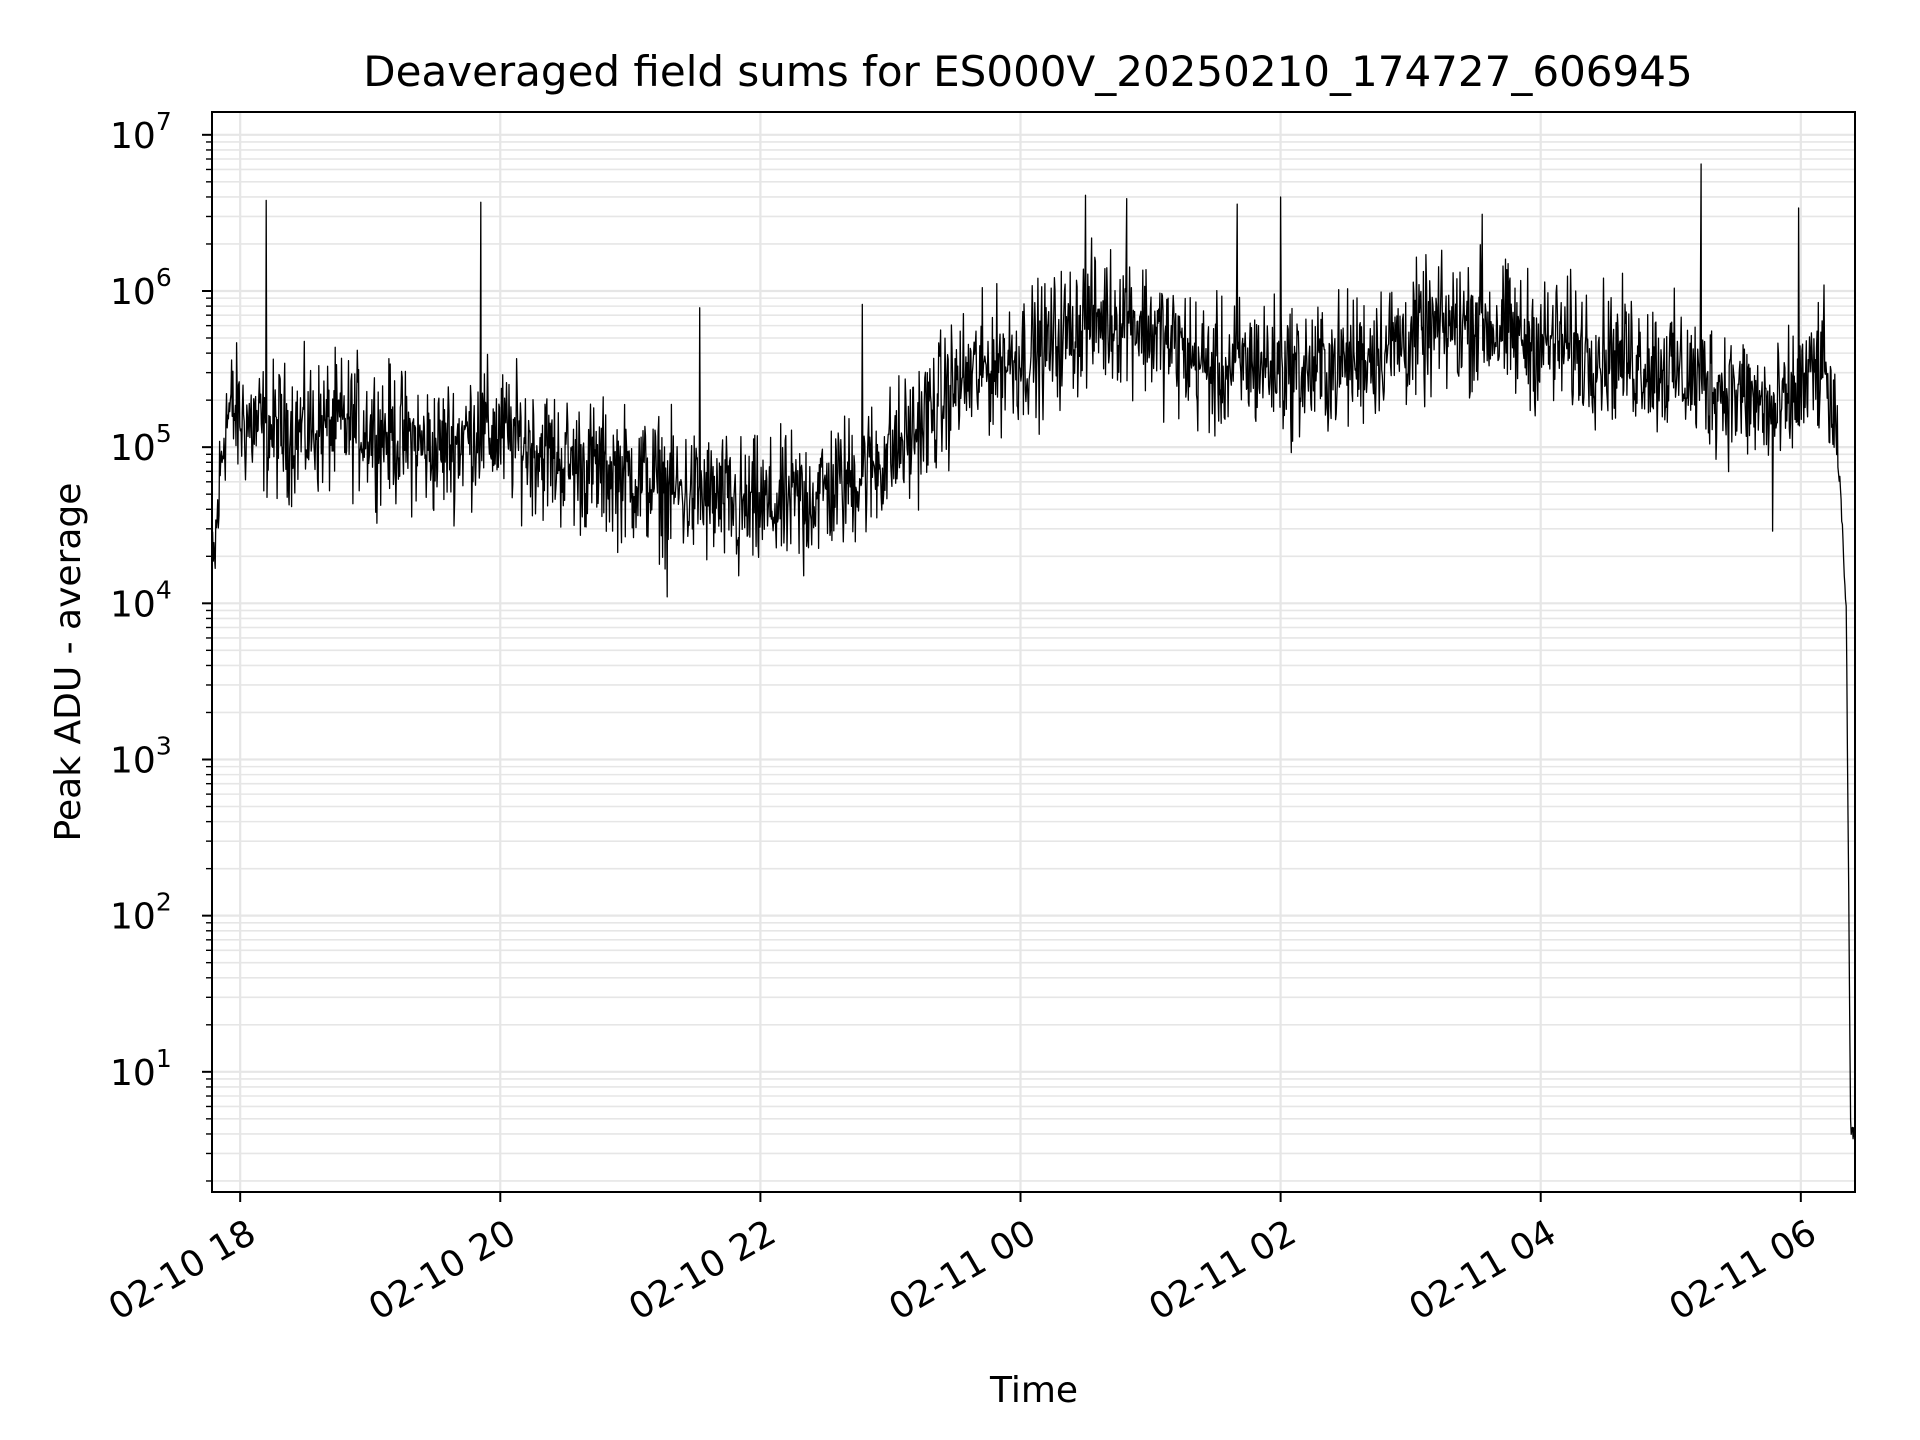 The width and height of the screenshot is (1920, 1440). Describe the element at coordinates (141, 1069) in the screenshot. I see `y-tick-label: 10¹` at that location.